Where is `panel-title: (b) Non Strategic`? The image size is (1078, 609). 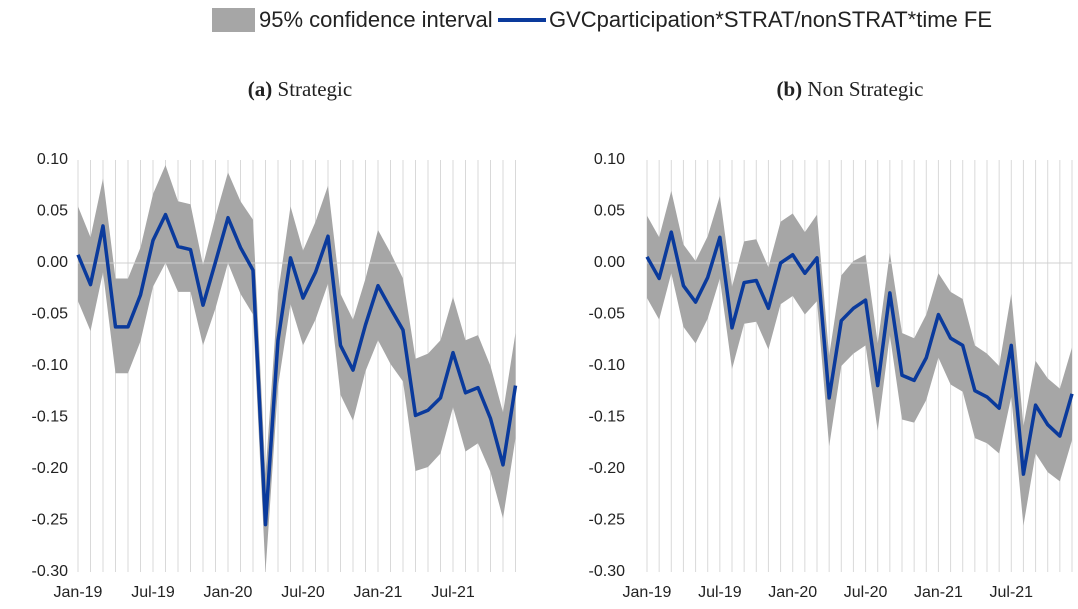
panel-title: (b) Non Strategic is located at coordinates (850, 89).